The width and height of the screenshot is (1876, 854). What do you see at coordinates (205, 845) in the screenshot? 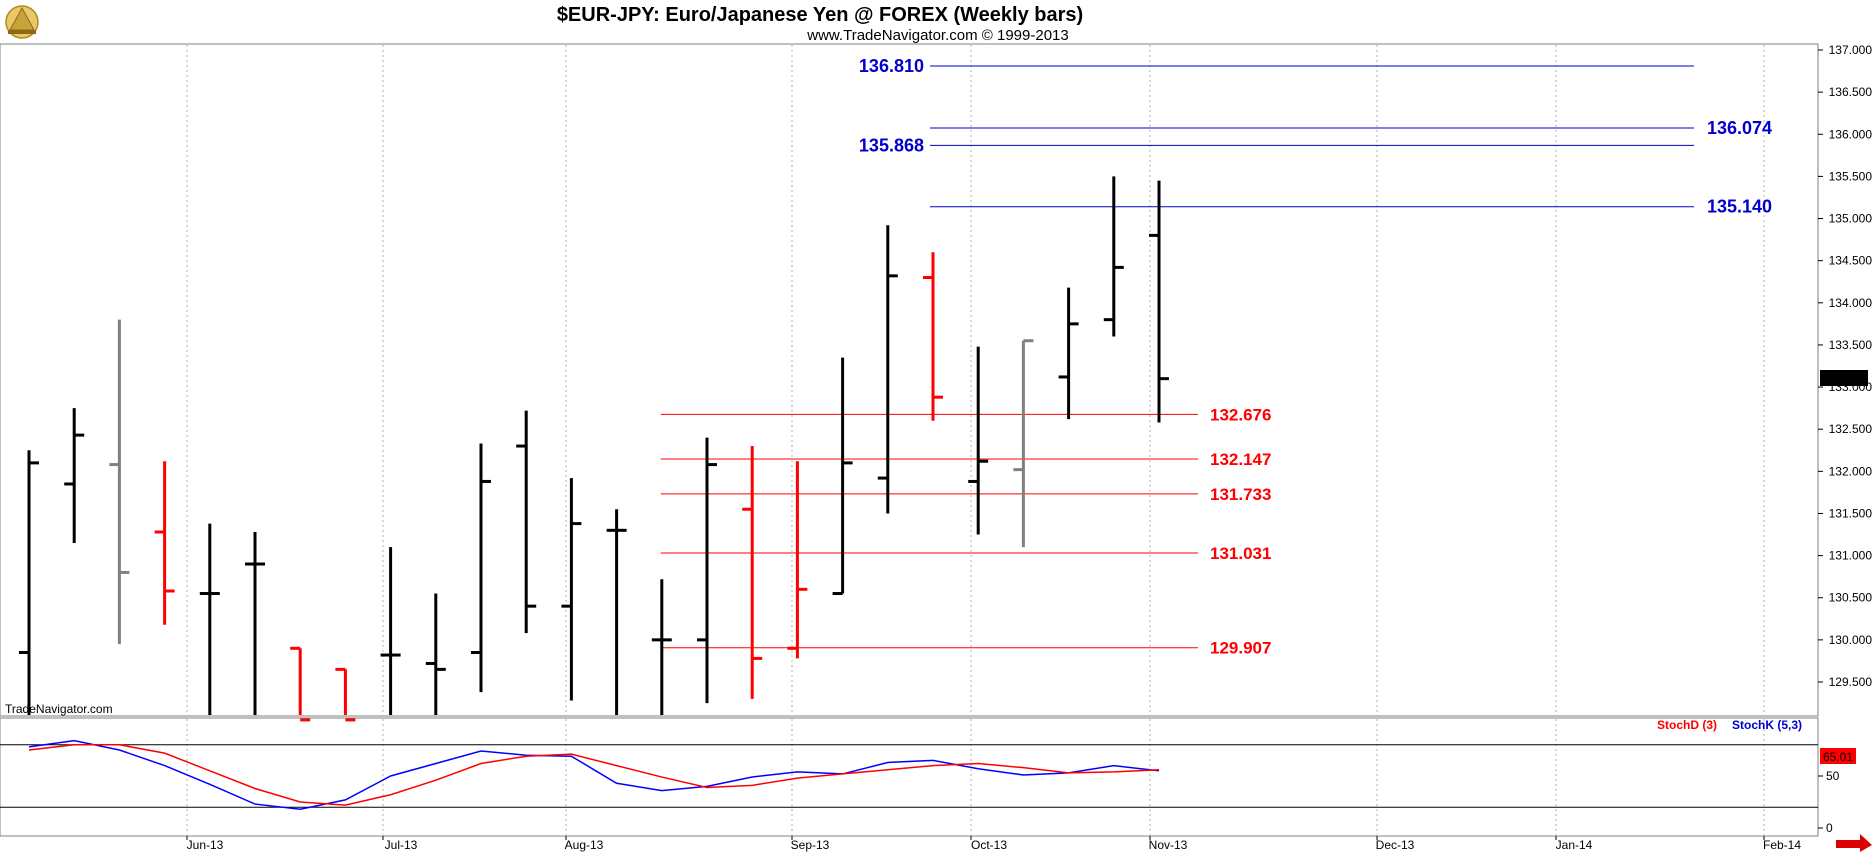
I see `date-tick-label: Jun-13` at bounding box center [205, 845].